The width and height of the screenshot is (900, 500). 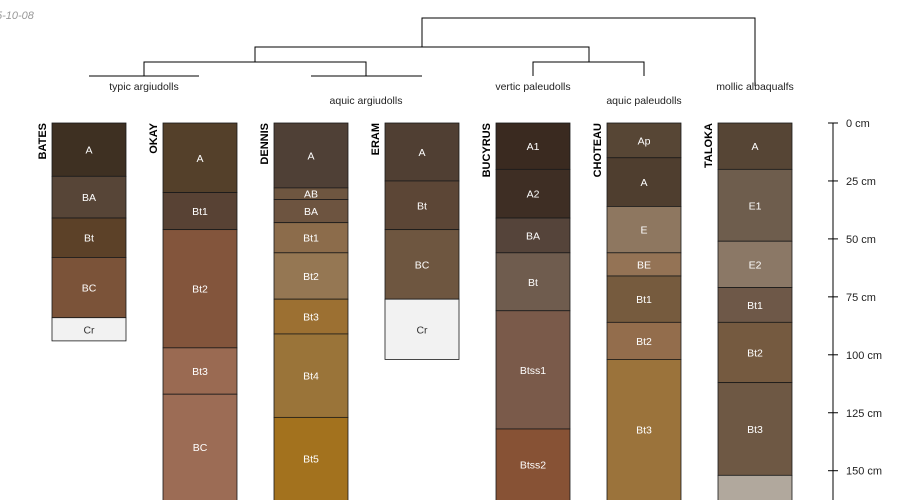 I want to click on depth-tick-label: 75 cm, so click(x=861, y=298).